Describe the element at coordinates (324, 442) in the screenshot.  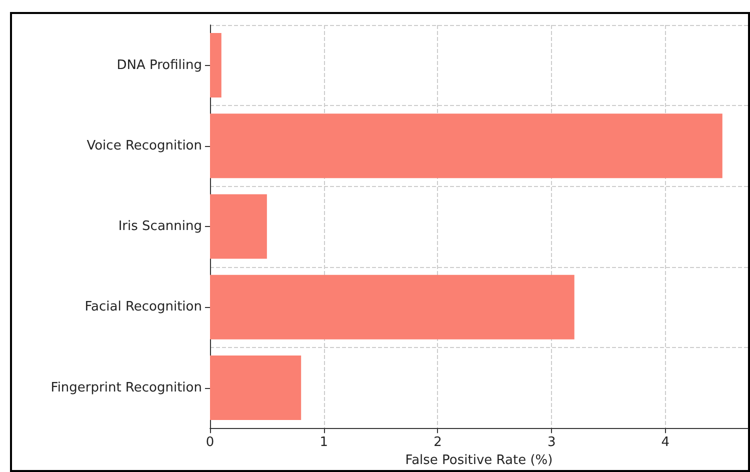
I see `x-tick-label: 1` at that location.